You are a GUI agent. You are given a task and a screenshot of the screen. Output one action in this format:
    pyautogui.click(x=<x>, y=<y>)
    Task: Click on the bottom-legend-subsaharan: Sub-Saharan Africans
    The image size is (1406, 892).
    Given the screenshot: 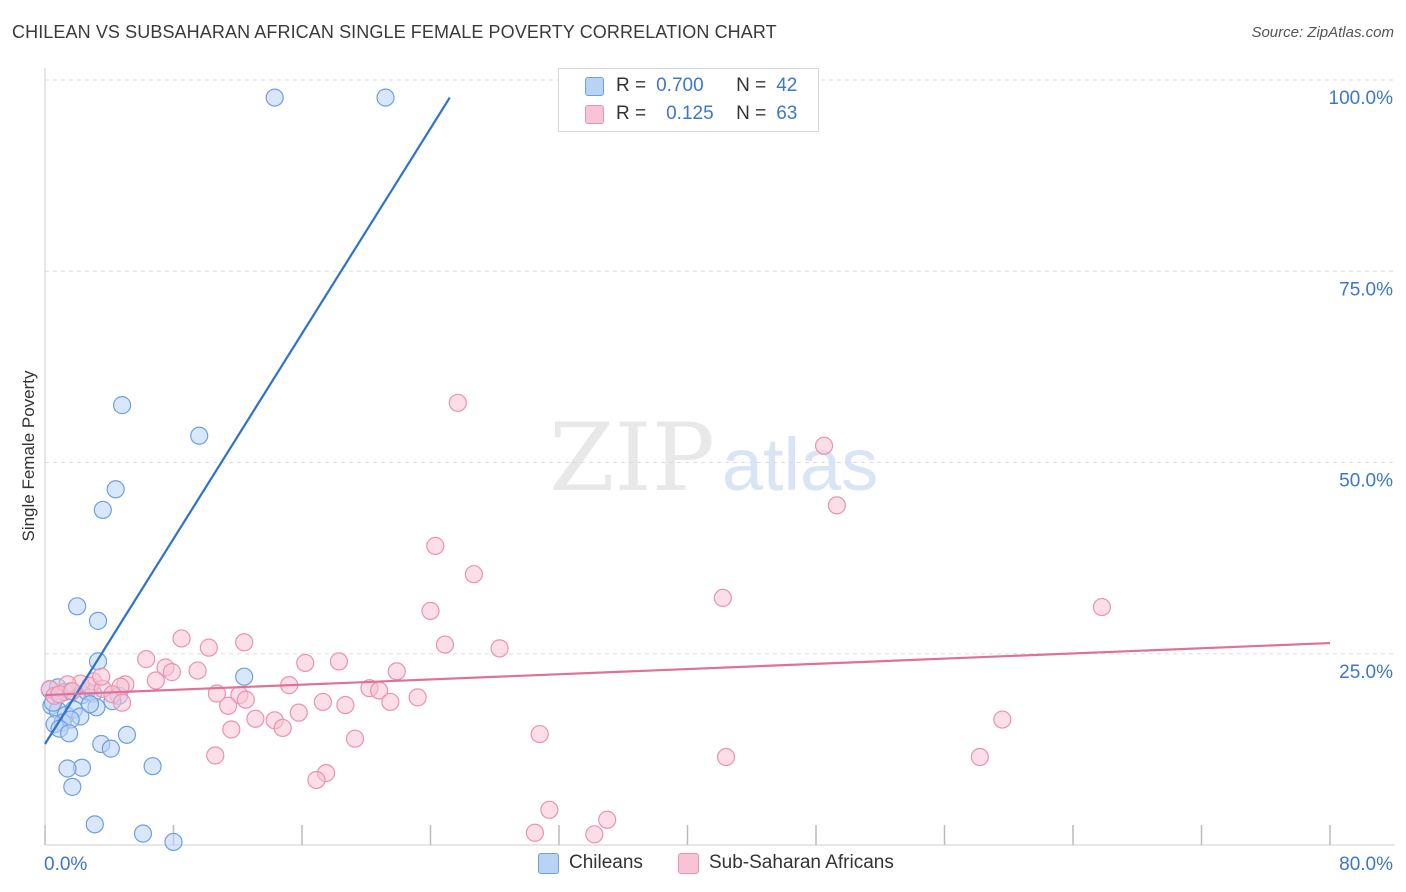 What is the action you would take?
    pyautogui.click(x=786, y=863)
    